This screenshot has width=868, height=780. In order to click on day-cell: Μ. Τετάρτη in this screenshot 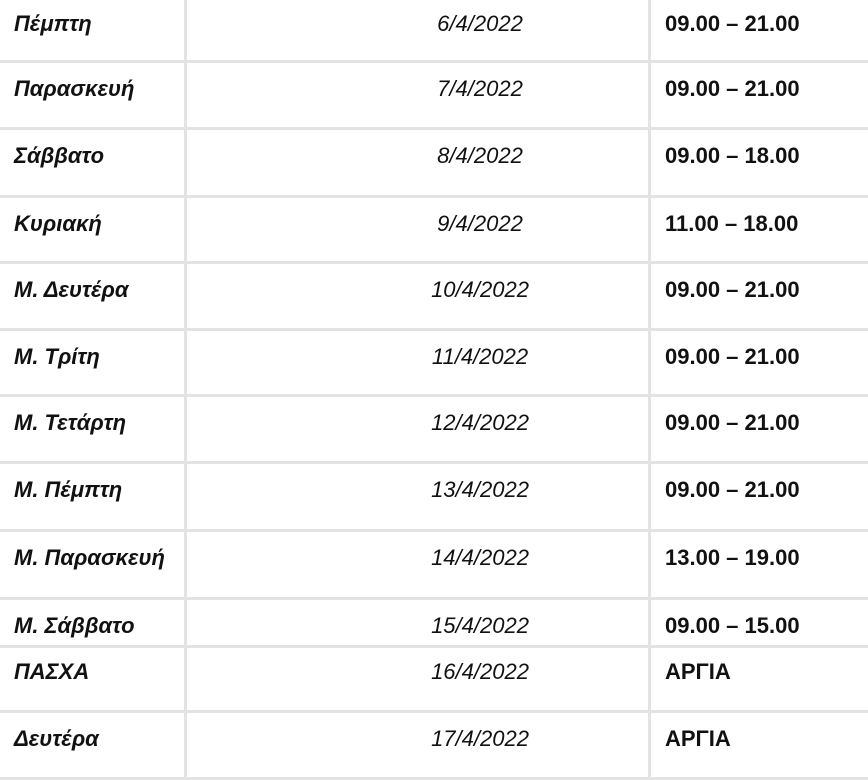, I will do `click(93, 429)`.